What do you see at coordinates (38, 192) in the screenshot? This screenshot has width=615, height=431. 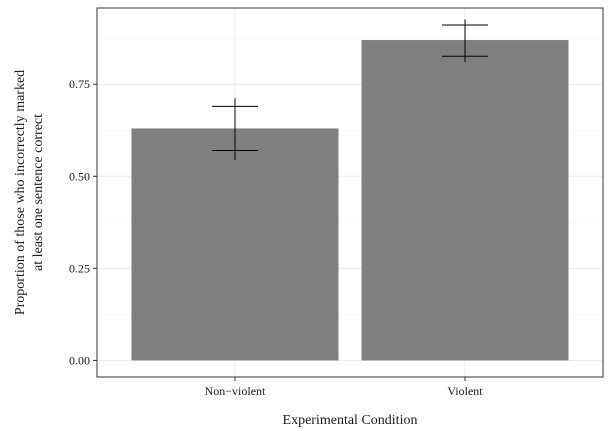 I see `y-axis-title-line-2: at least one sentence correct` at bounding box center [38, 192].